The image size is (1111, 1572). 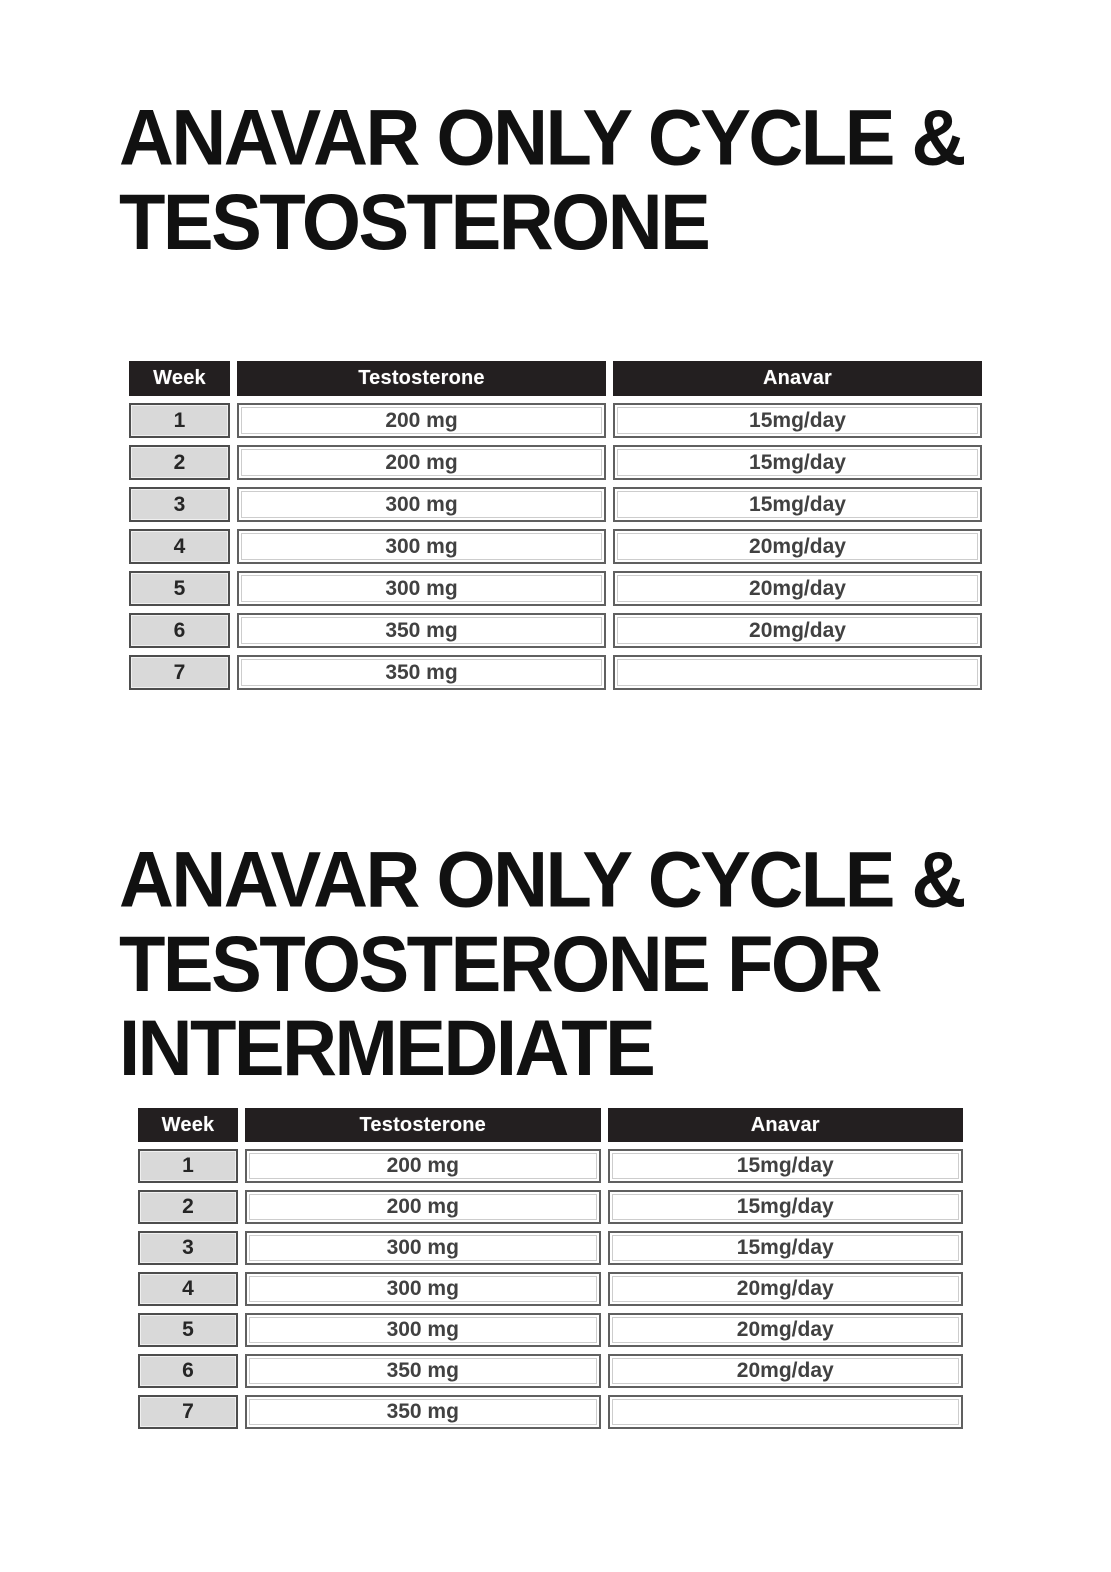 I want to click on title-line: TESTOSTERONE FOR, so click(x=500, y=964).